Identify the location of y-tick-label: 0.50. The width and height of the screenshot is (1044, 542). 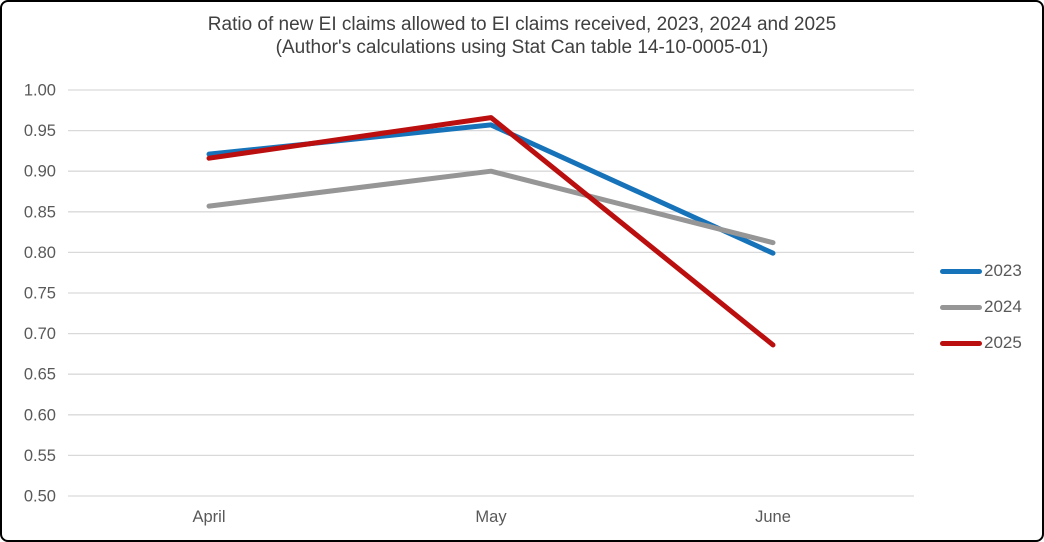
(40, 497).